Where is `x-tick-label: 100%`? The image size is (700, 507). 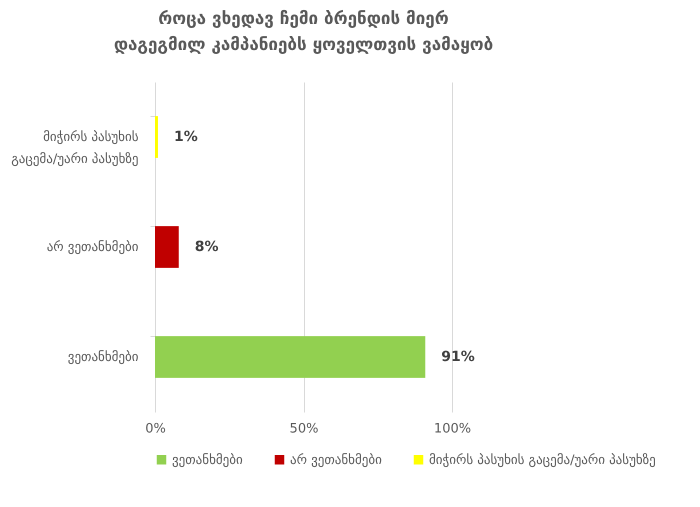 x-tick-label: 100% is located at coordinates (453, 429).